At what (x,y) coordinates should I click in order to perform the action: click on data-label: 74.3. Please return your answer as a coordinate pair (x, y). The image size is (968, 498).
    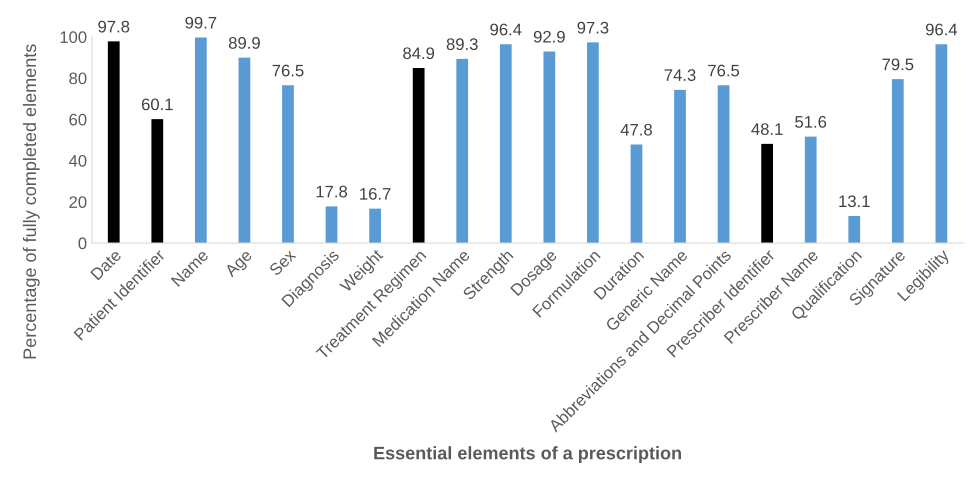
    Looking at the image, I should click on (680, 75).